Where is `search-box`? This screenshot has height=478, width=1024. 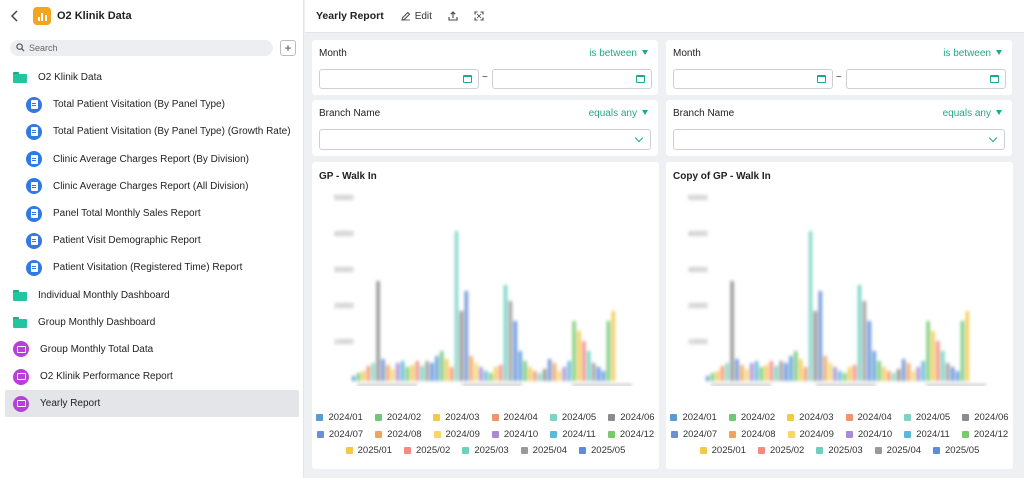
search-box is located at coordinates (141, 47).